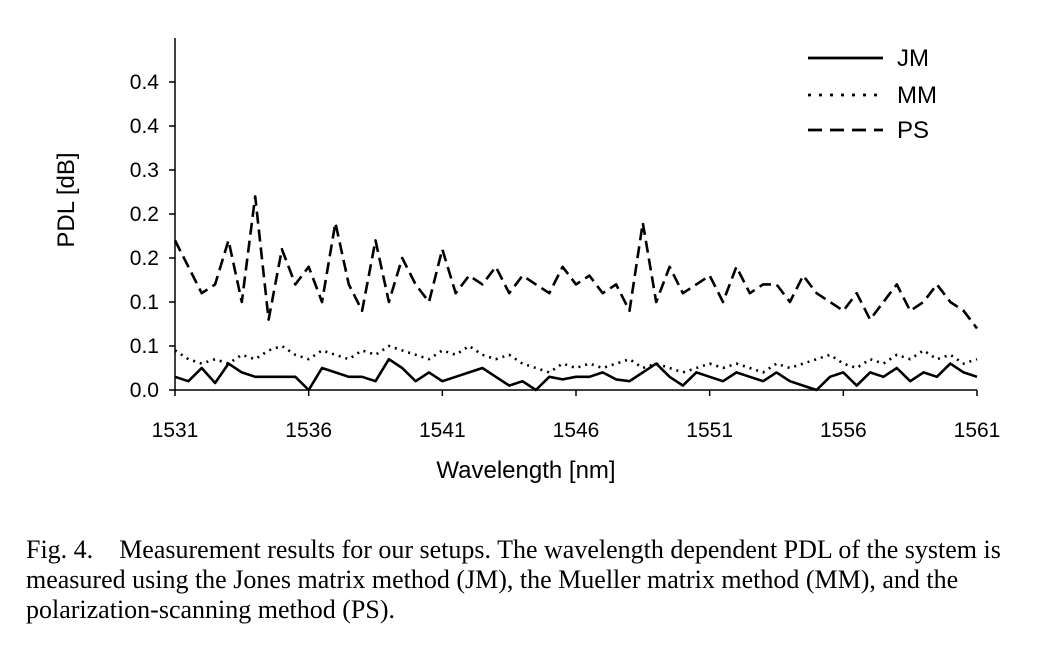 This screenshot has width=1051, height=657. Describe the element at coordinates (709, 430) in the screenshot. I see `x-tick-label: 1551` at that location.